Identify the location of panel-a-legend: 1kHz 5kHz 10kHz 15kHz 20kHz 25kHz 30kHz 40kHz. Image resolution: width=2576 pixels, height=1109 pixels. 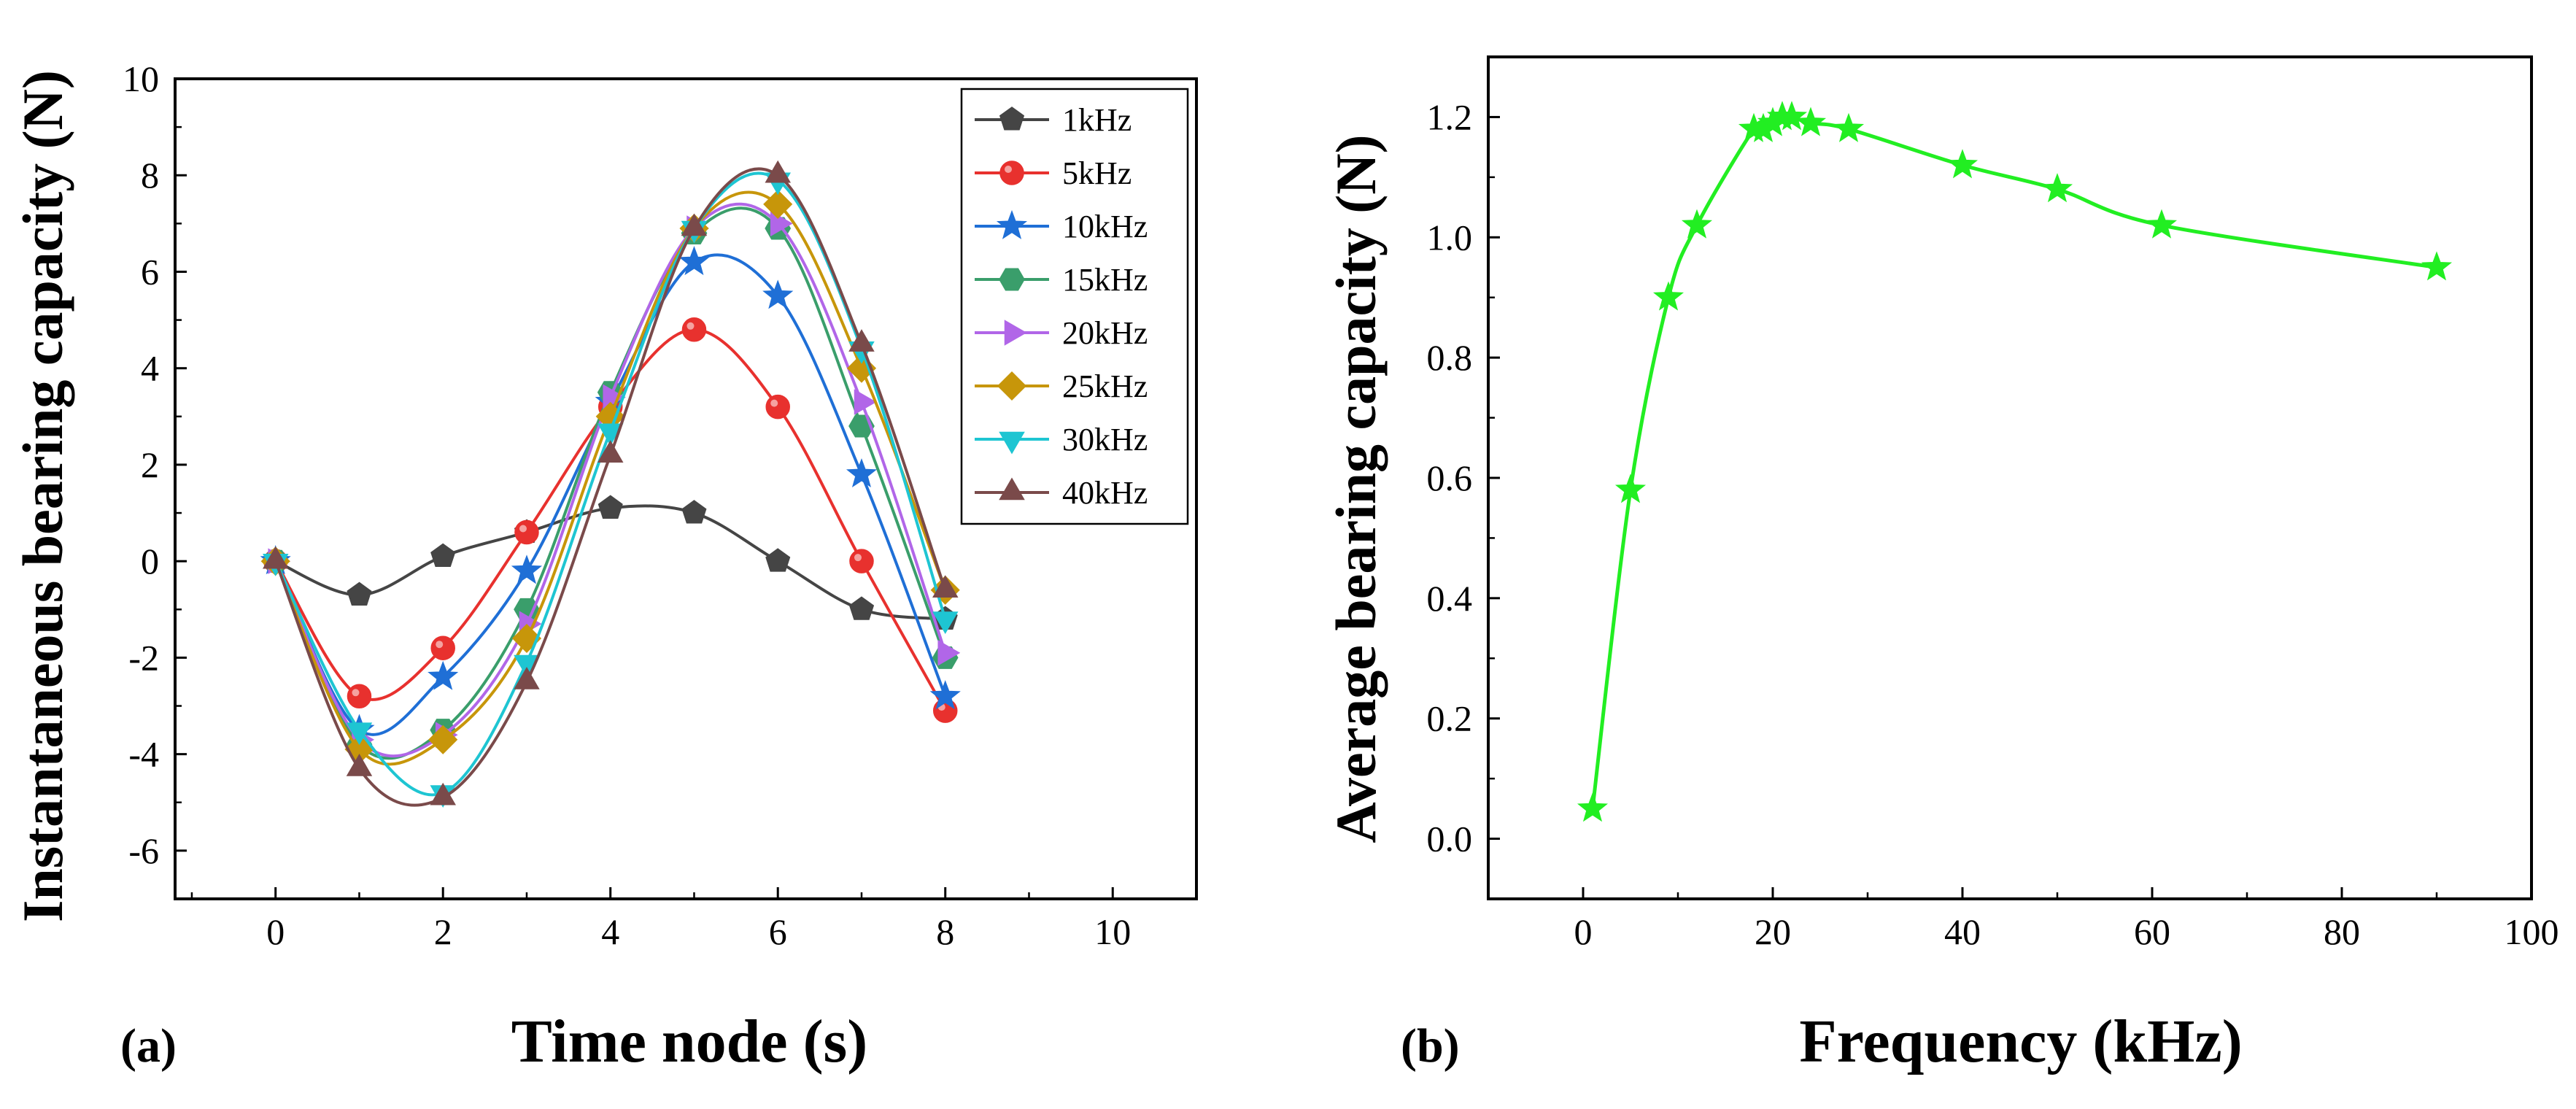
(1074, 306).